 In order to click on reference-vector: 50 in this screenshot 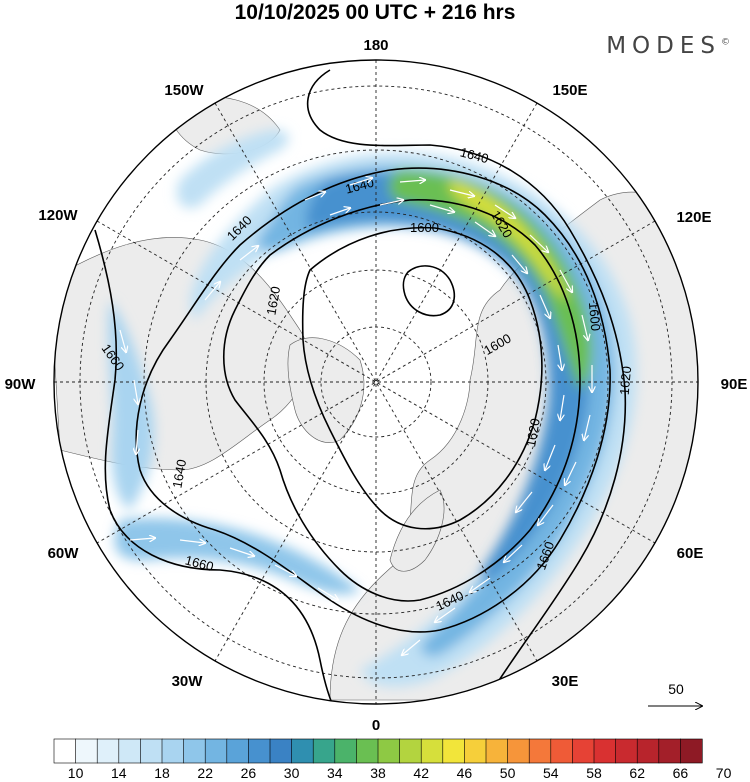, I will do `click(675, 693)`.